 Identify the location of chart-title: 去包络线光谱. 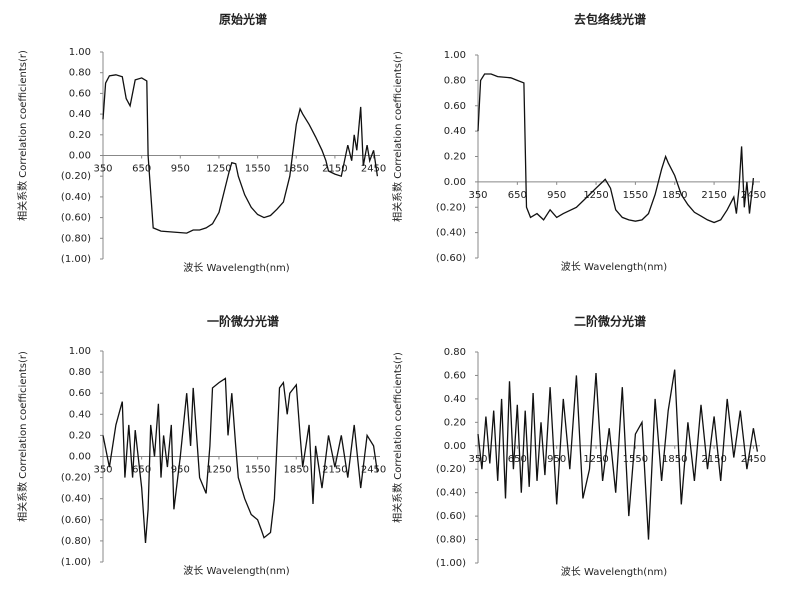
(610, 19).